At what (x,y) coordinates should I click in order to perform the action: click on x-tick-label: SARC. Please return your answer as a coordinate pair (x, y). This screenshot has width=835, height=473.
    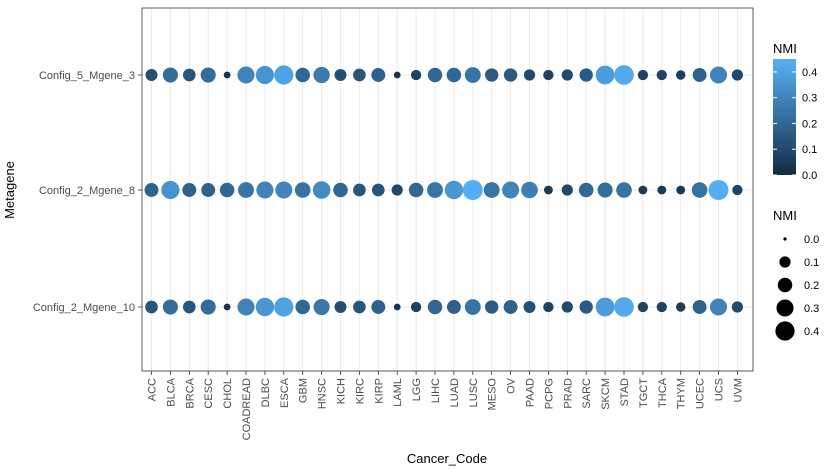
    Looking at the image, I should click on (587, 393).